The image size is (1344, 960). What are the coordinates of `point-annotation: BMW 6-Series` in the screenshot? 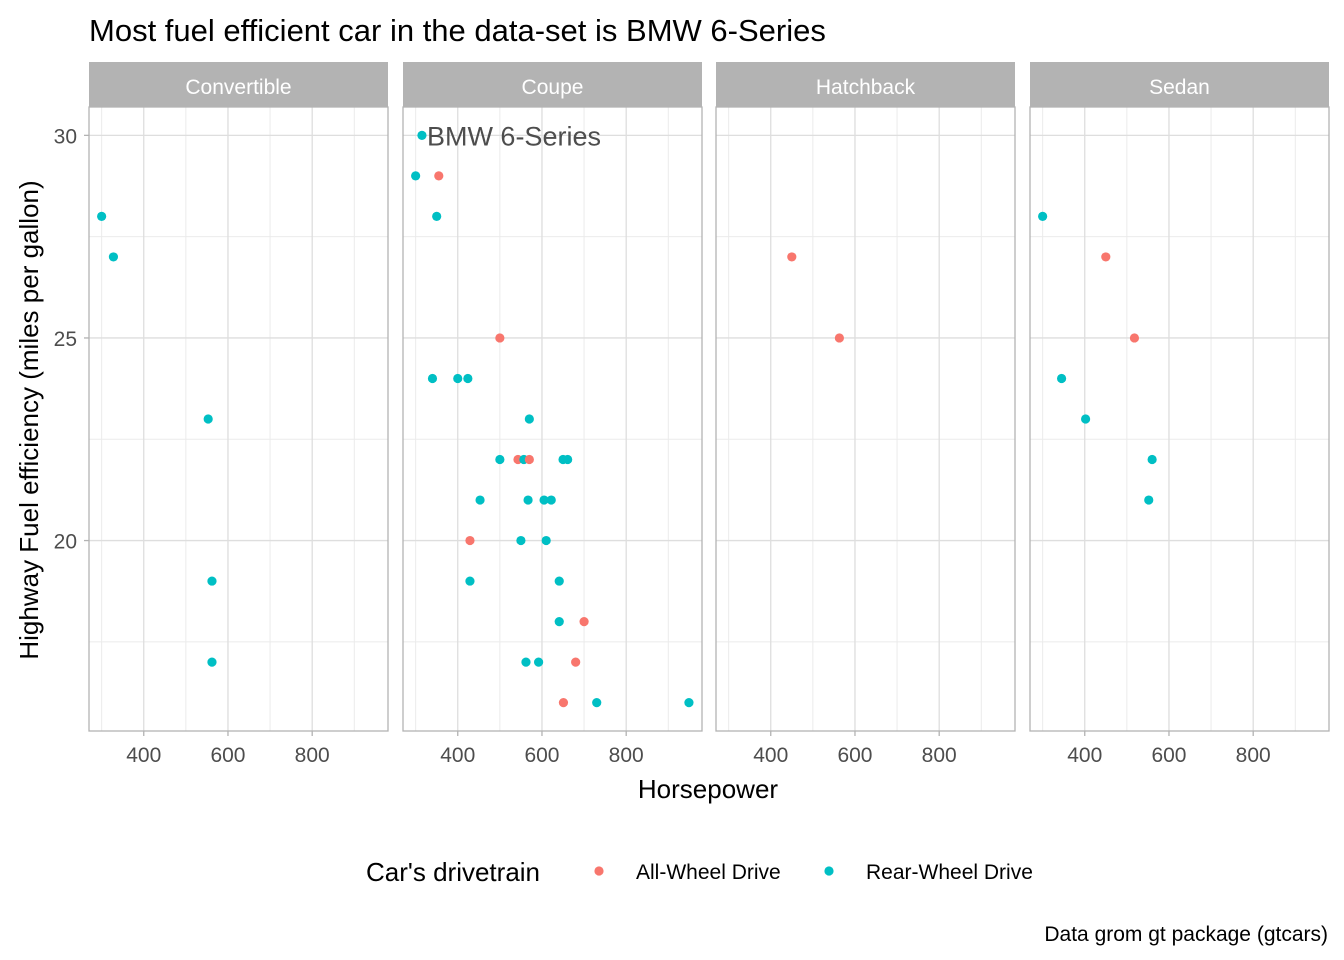 It's located at (514, 136).